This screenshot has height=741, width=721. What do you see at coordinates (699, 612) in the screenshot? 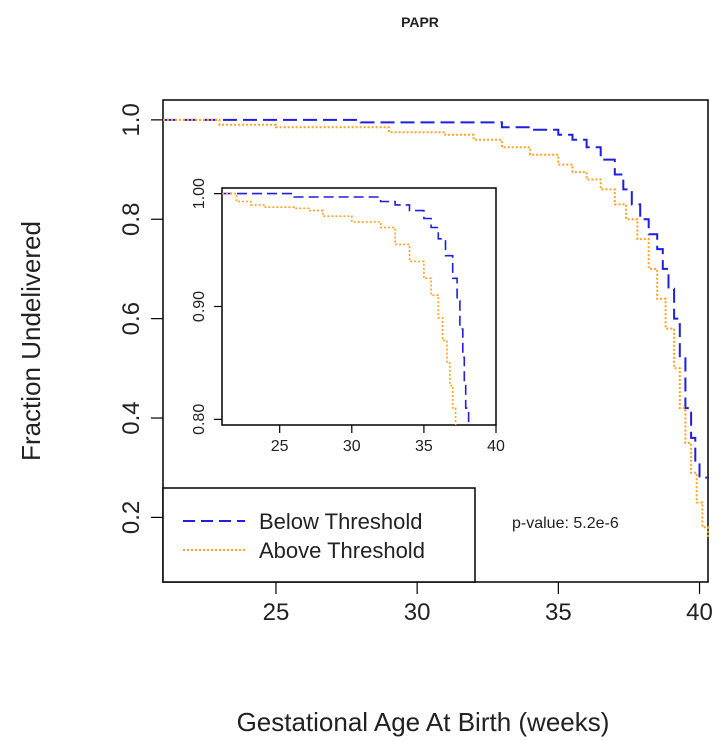
I see `main-x-tick-label-40: 40` at bounding box center [699, 612].